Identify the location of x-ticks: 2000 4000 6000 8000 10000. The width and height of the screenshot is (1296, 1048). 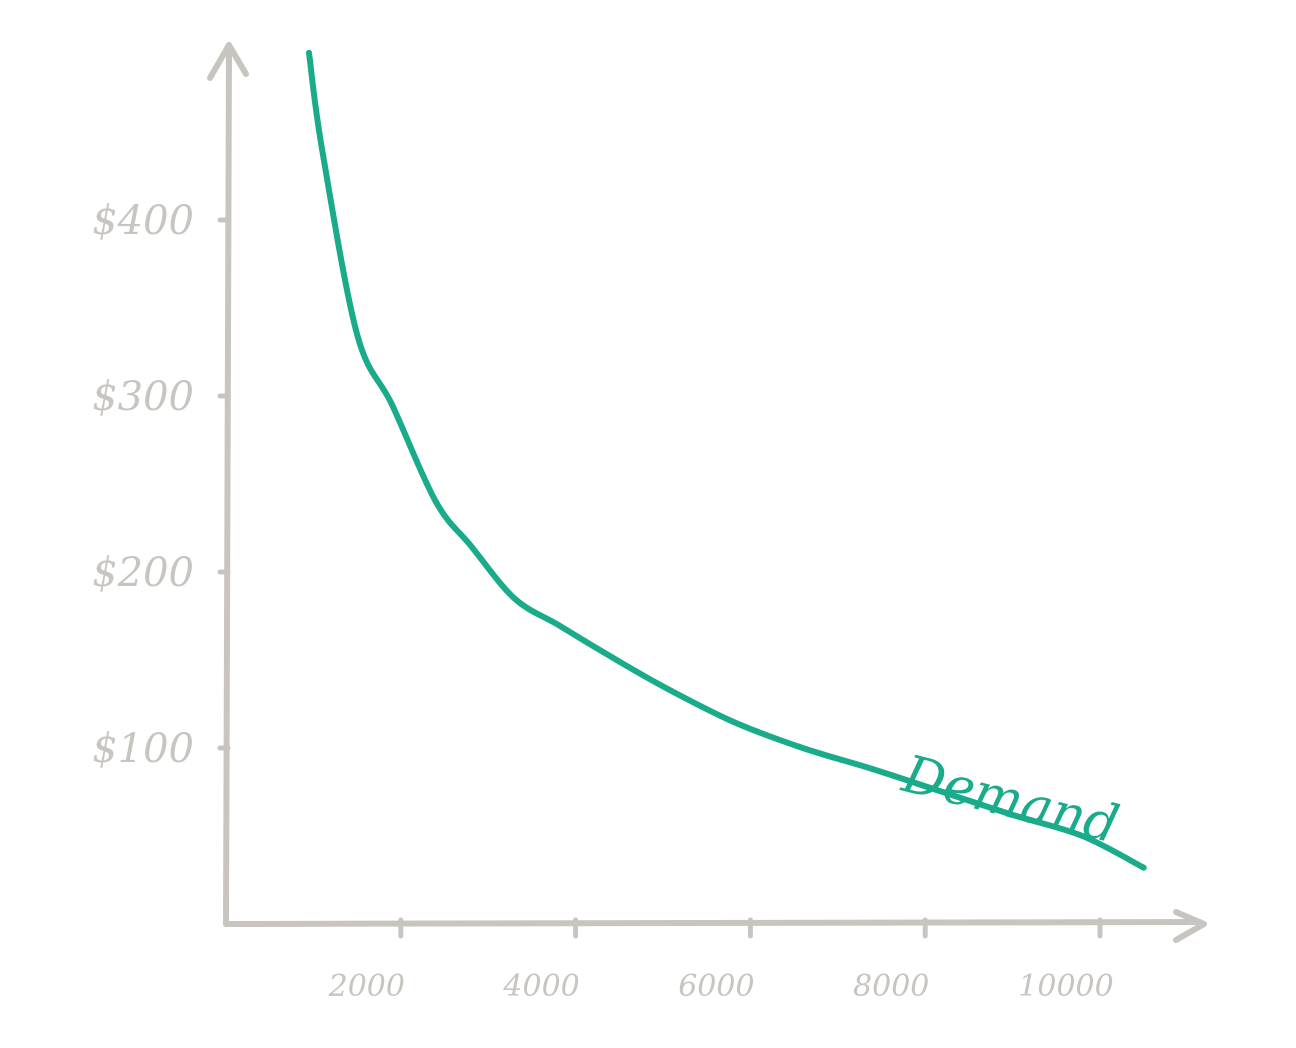
(721, 960).